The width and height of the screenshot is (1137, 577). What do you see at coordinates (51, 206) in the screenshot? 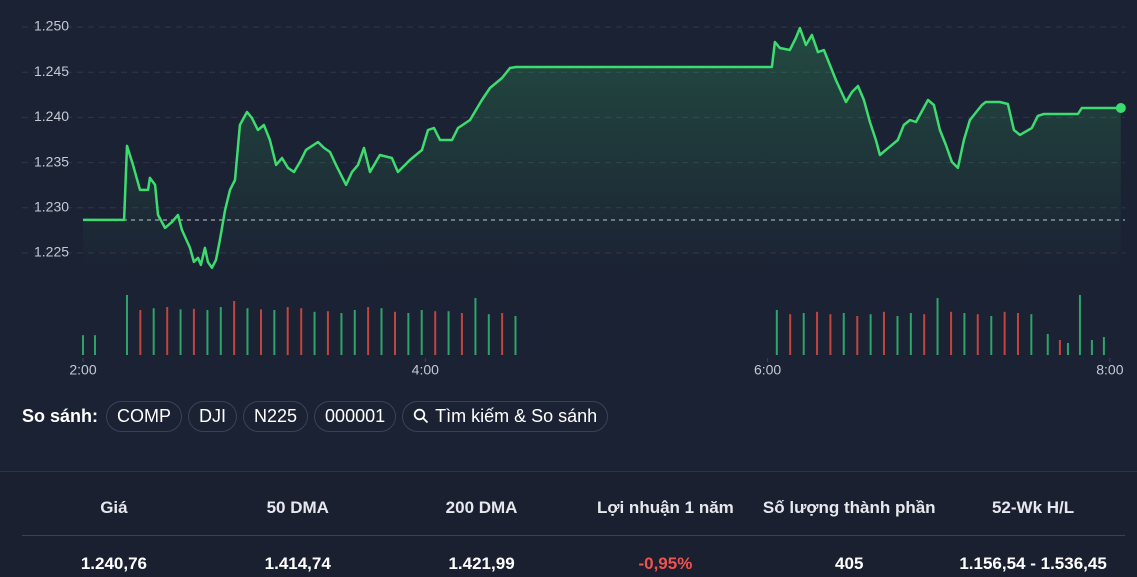
I see `y-tick-label: 1.230` at bounding box center [51, 206].